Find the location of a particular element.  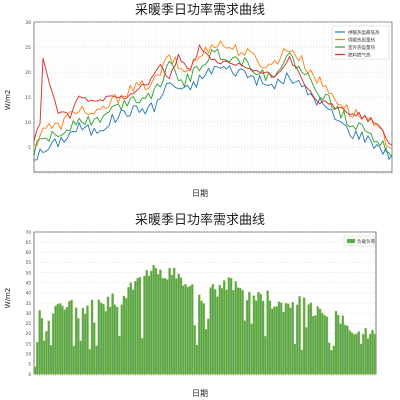

bar-y-tick-label: 60 is located at coordinates (29, 252).